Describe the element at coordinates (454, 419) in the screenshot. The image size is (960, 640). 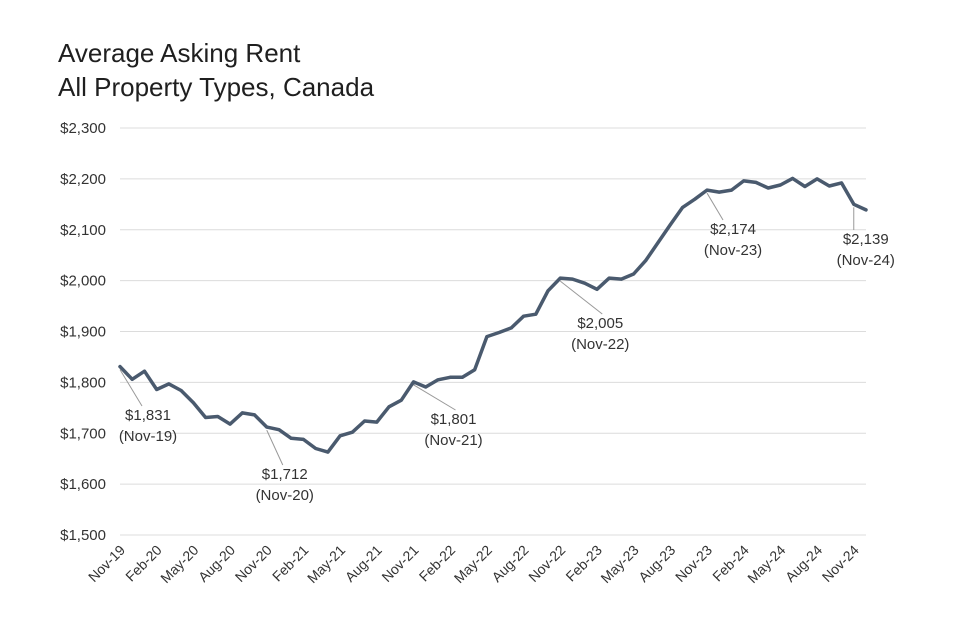
I see `annotation-value: $1,801` at that location.